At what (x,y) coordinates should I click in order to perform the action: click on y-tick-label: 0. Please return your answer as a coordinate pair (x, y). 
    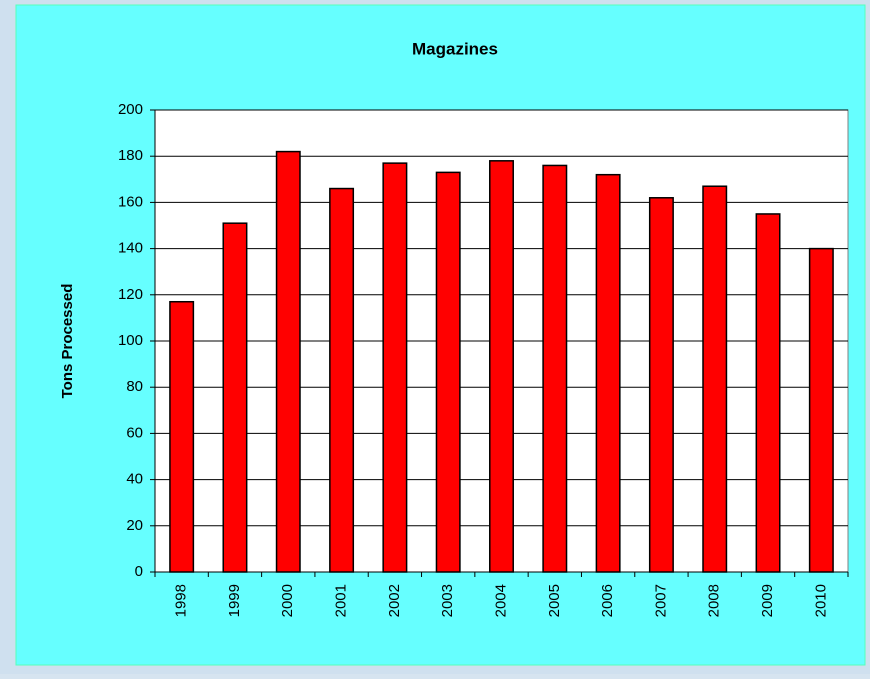
    Looking at the image, I should click on (139, 571).